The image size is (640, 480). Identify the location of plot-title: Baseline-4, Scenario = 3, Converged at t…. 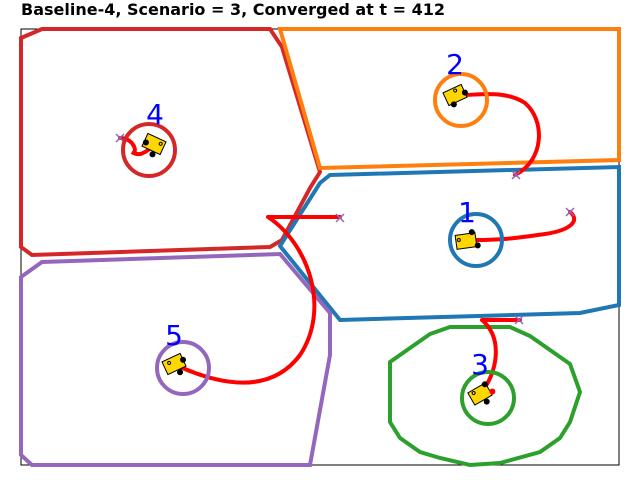
(233, 9).